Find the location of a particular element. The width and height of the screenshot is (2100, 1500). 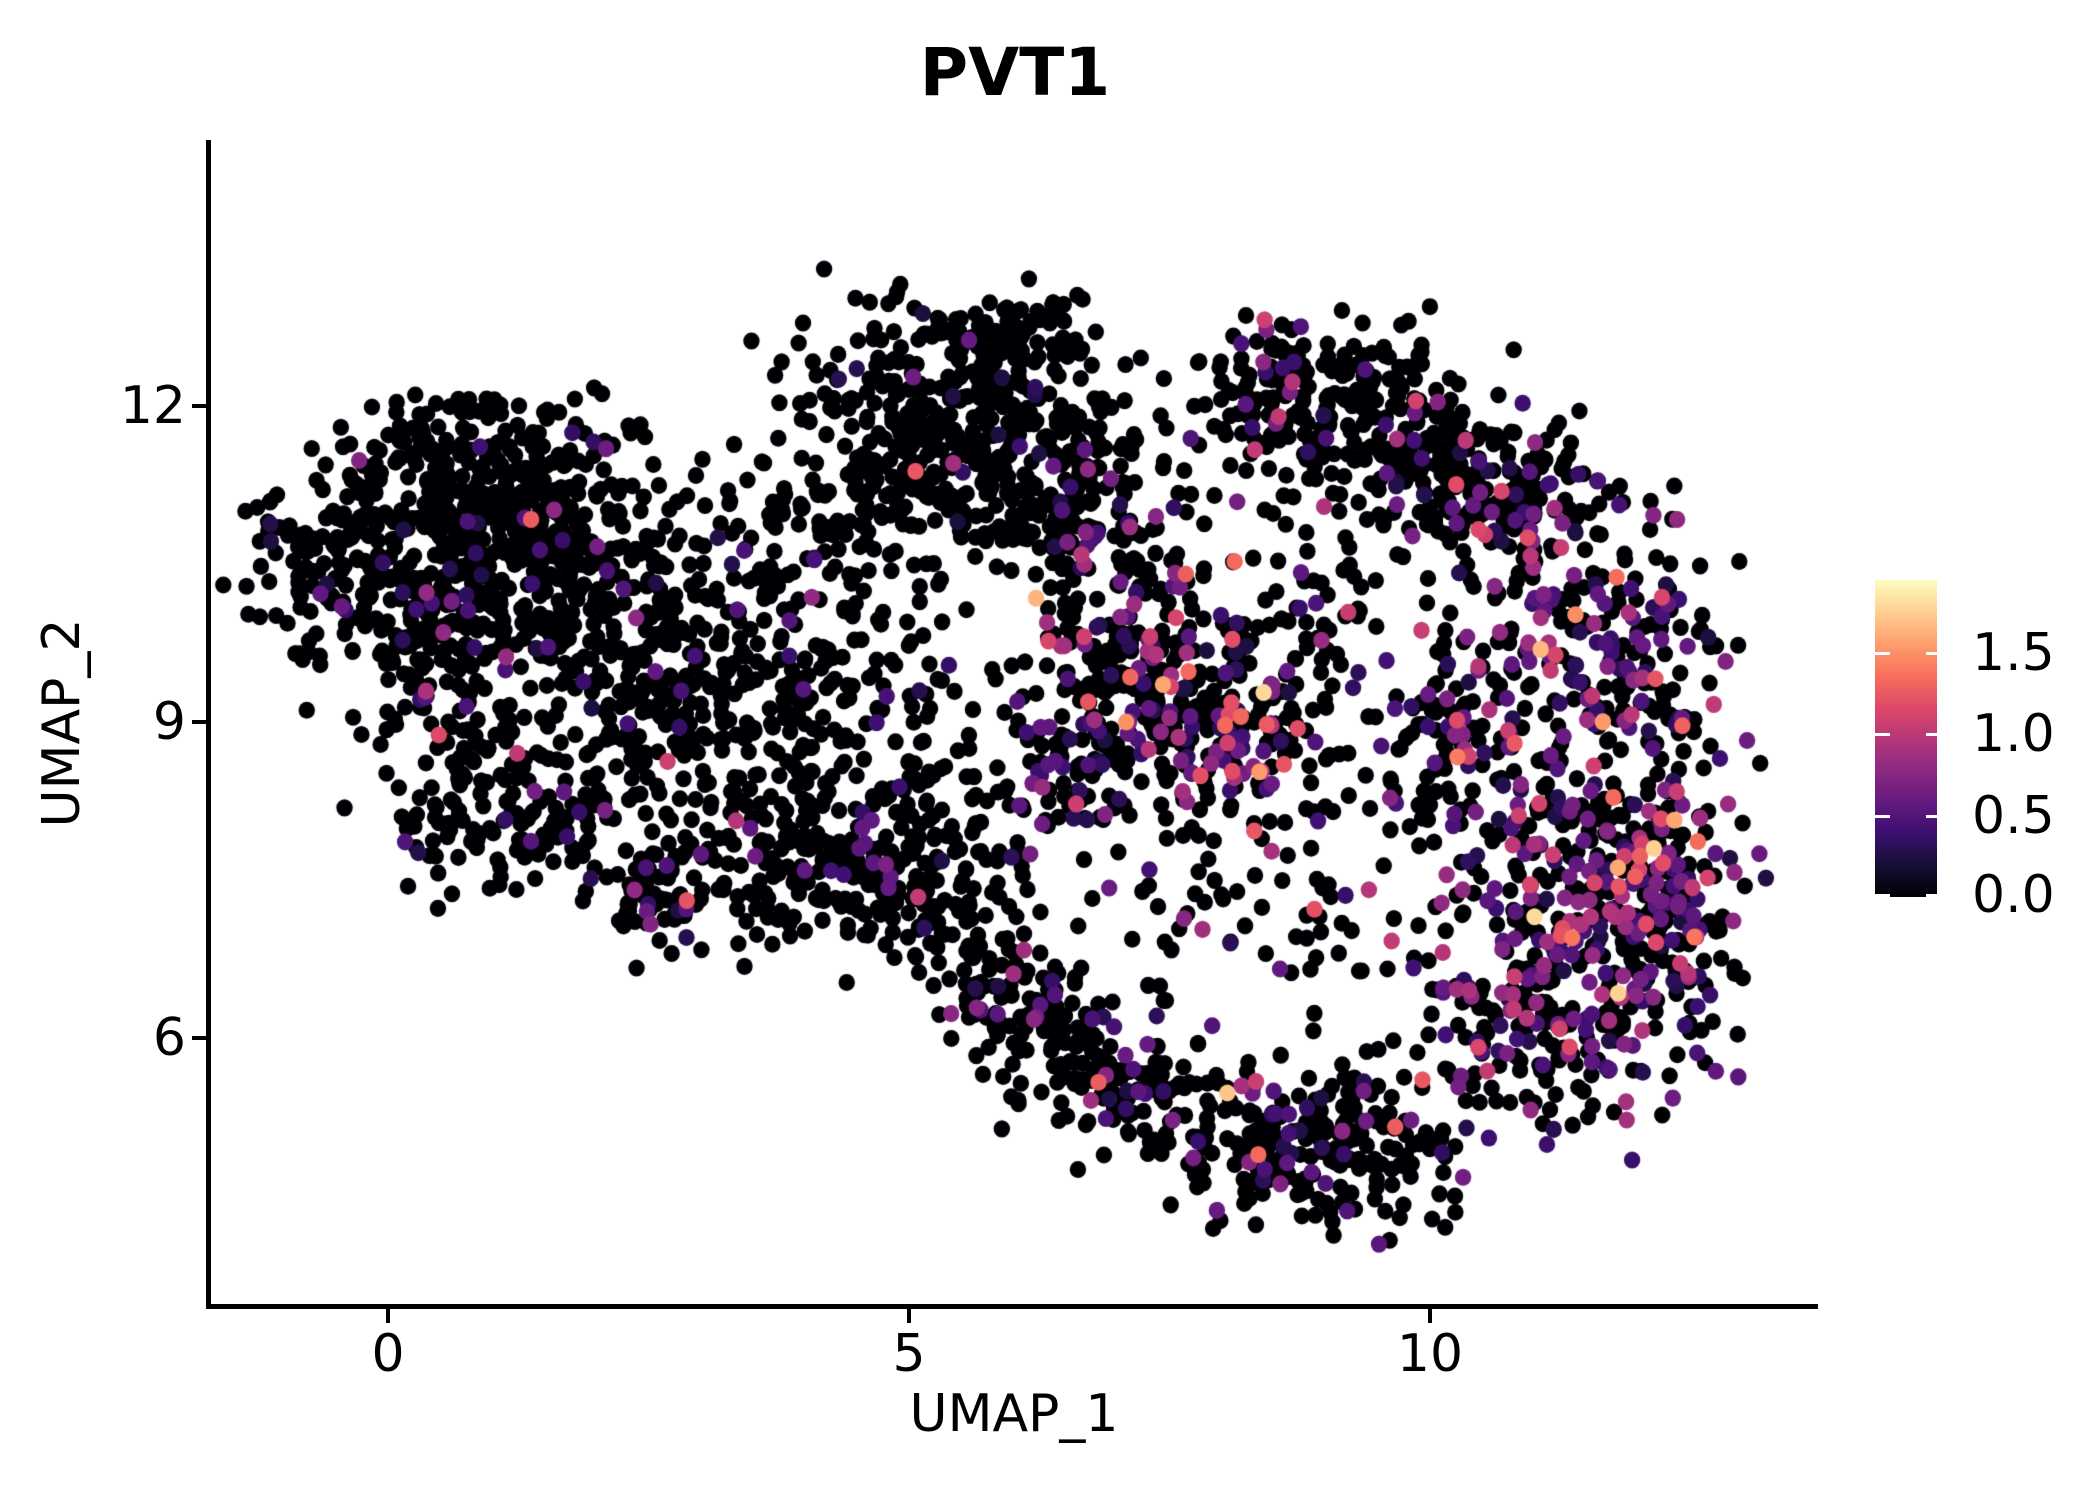

colorbar-legend is located at coordinates (1906, 738).